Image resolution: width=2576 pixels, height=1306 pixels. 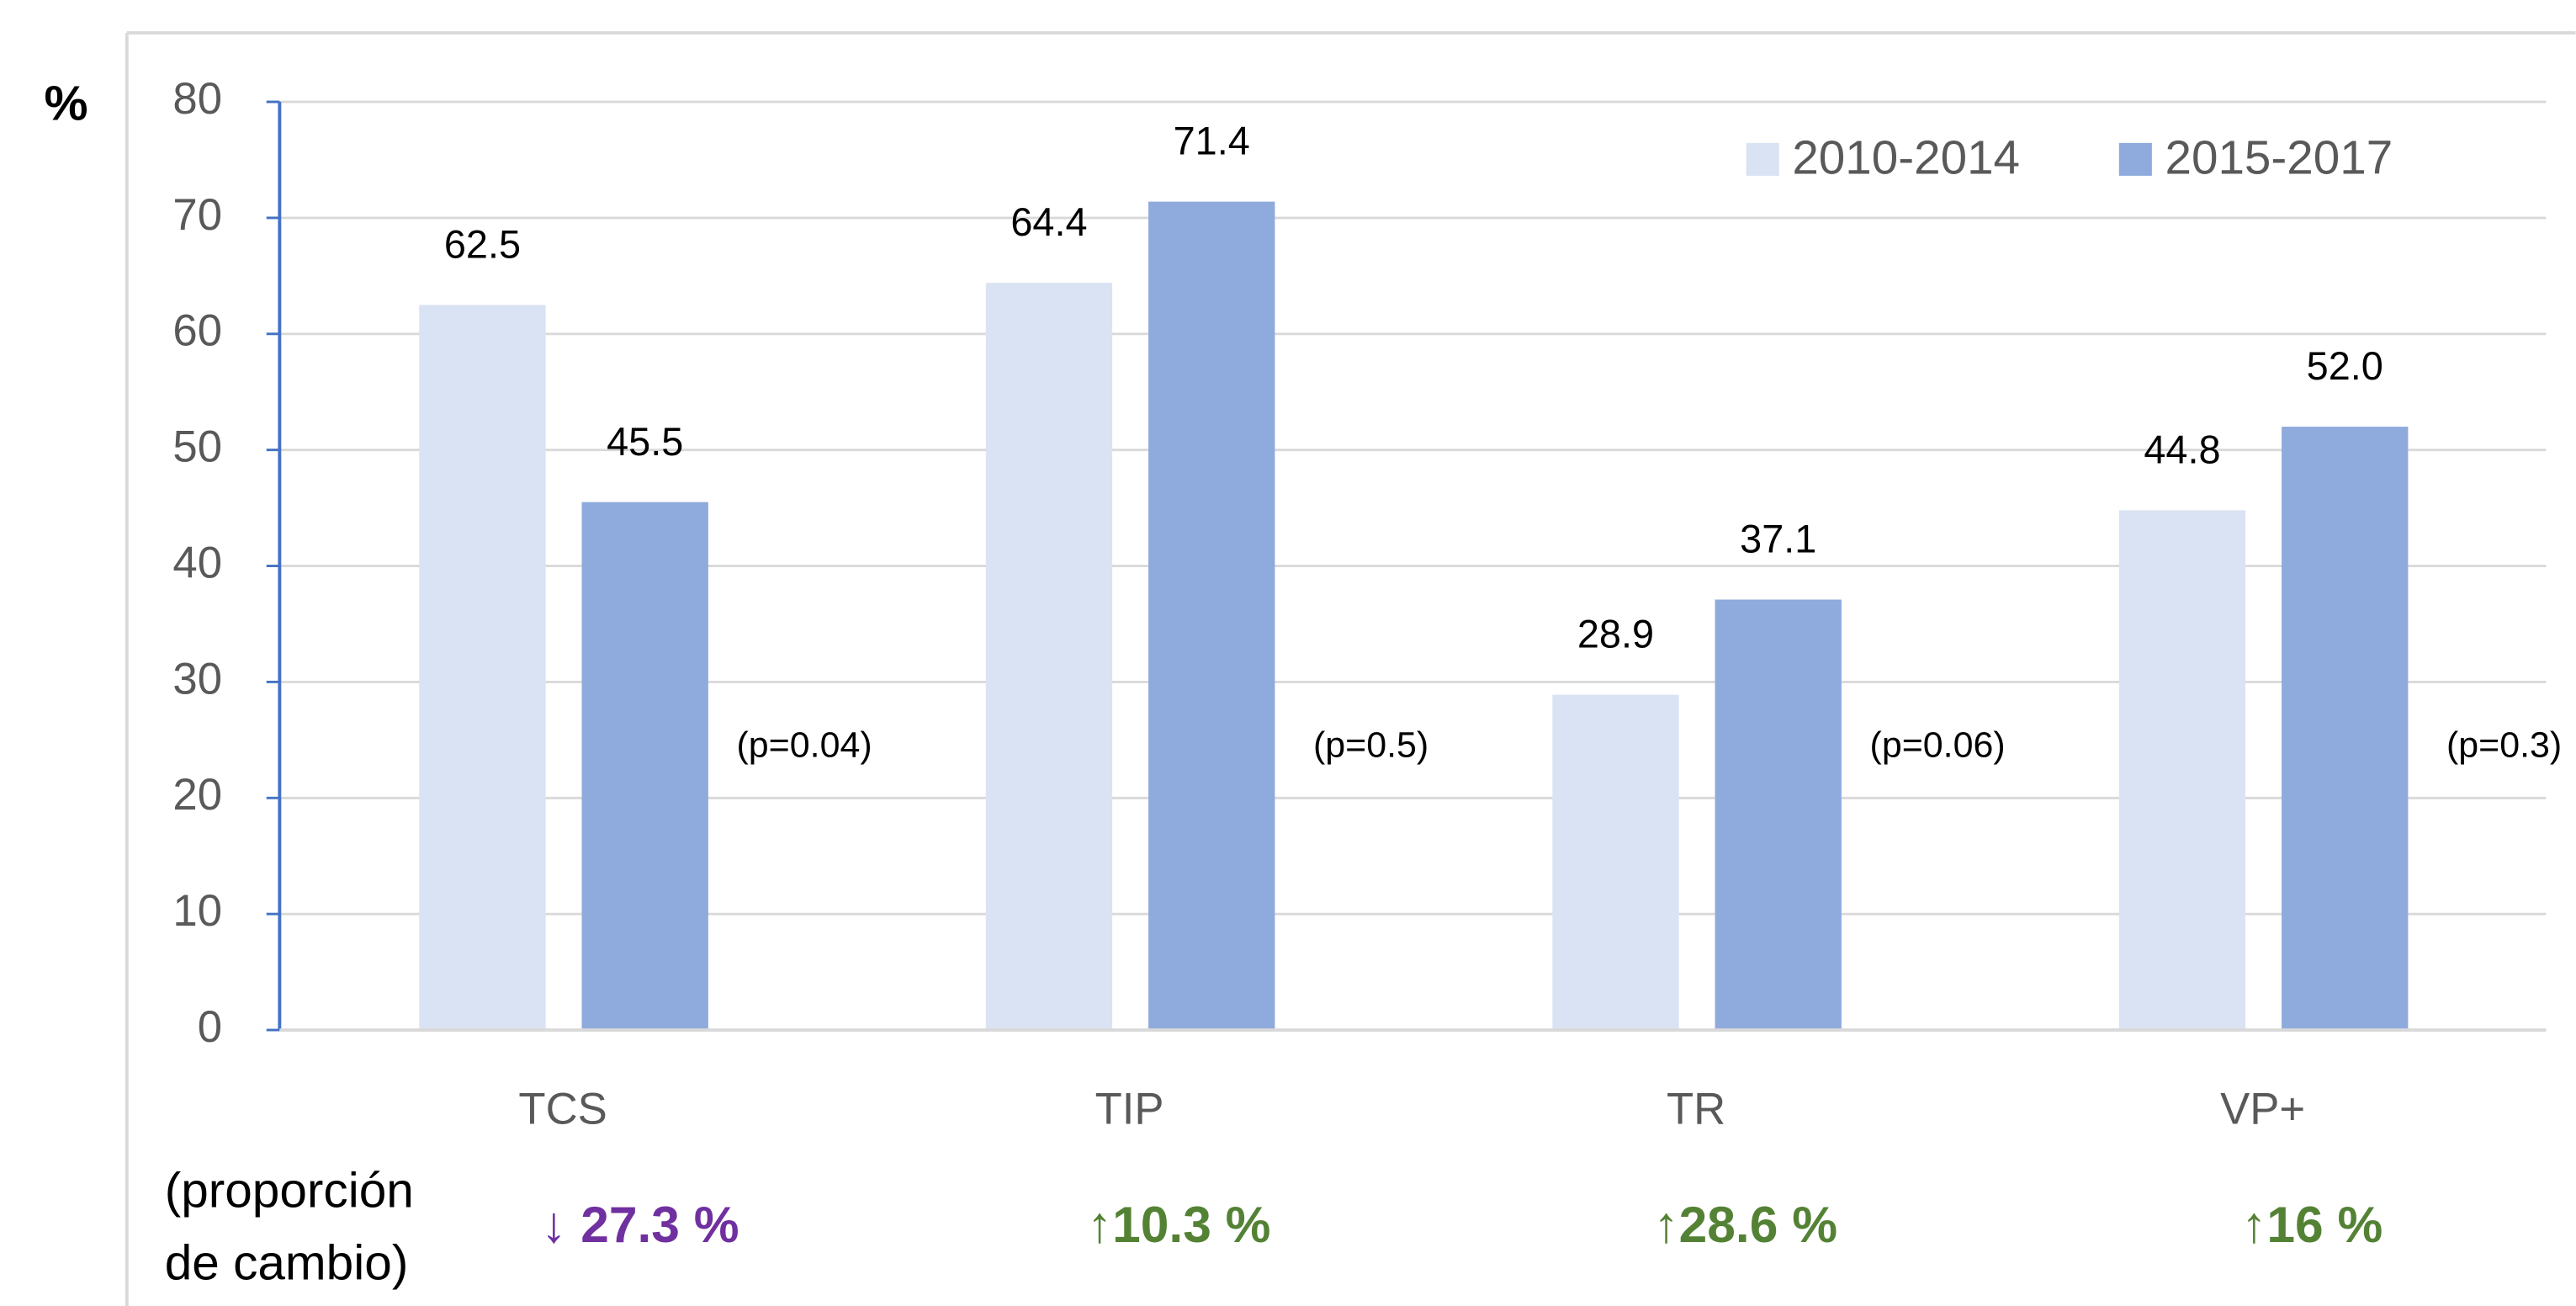 I want to click on change-label: ↑16 %, so click(x=2312, y=1224).